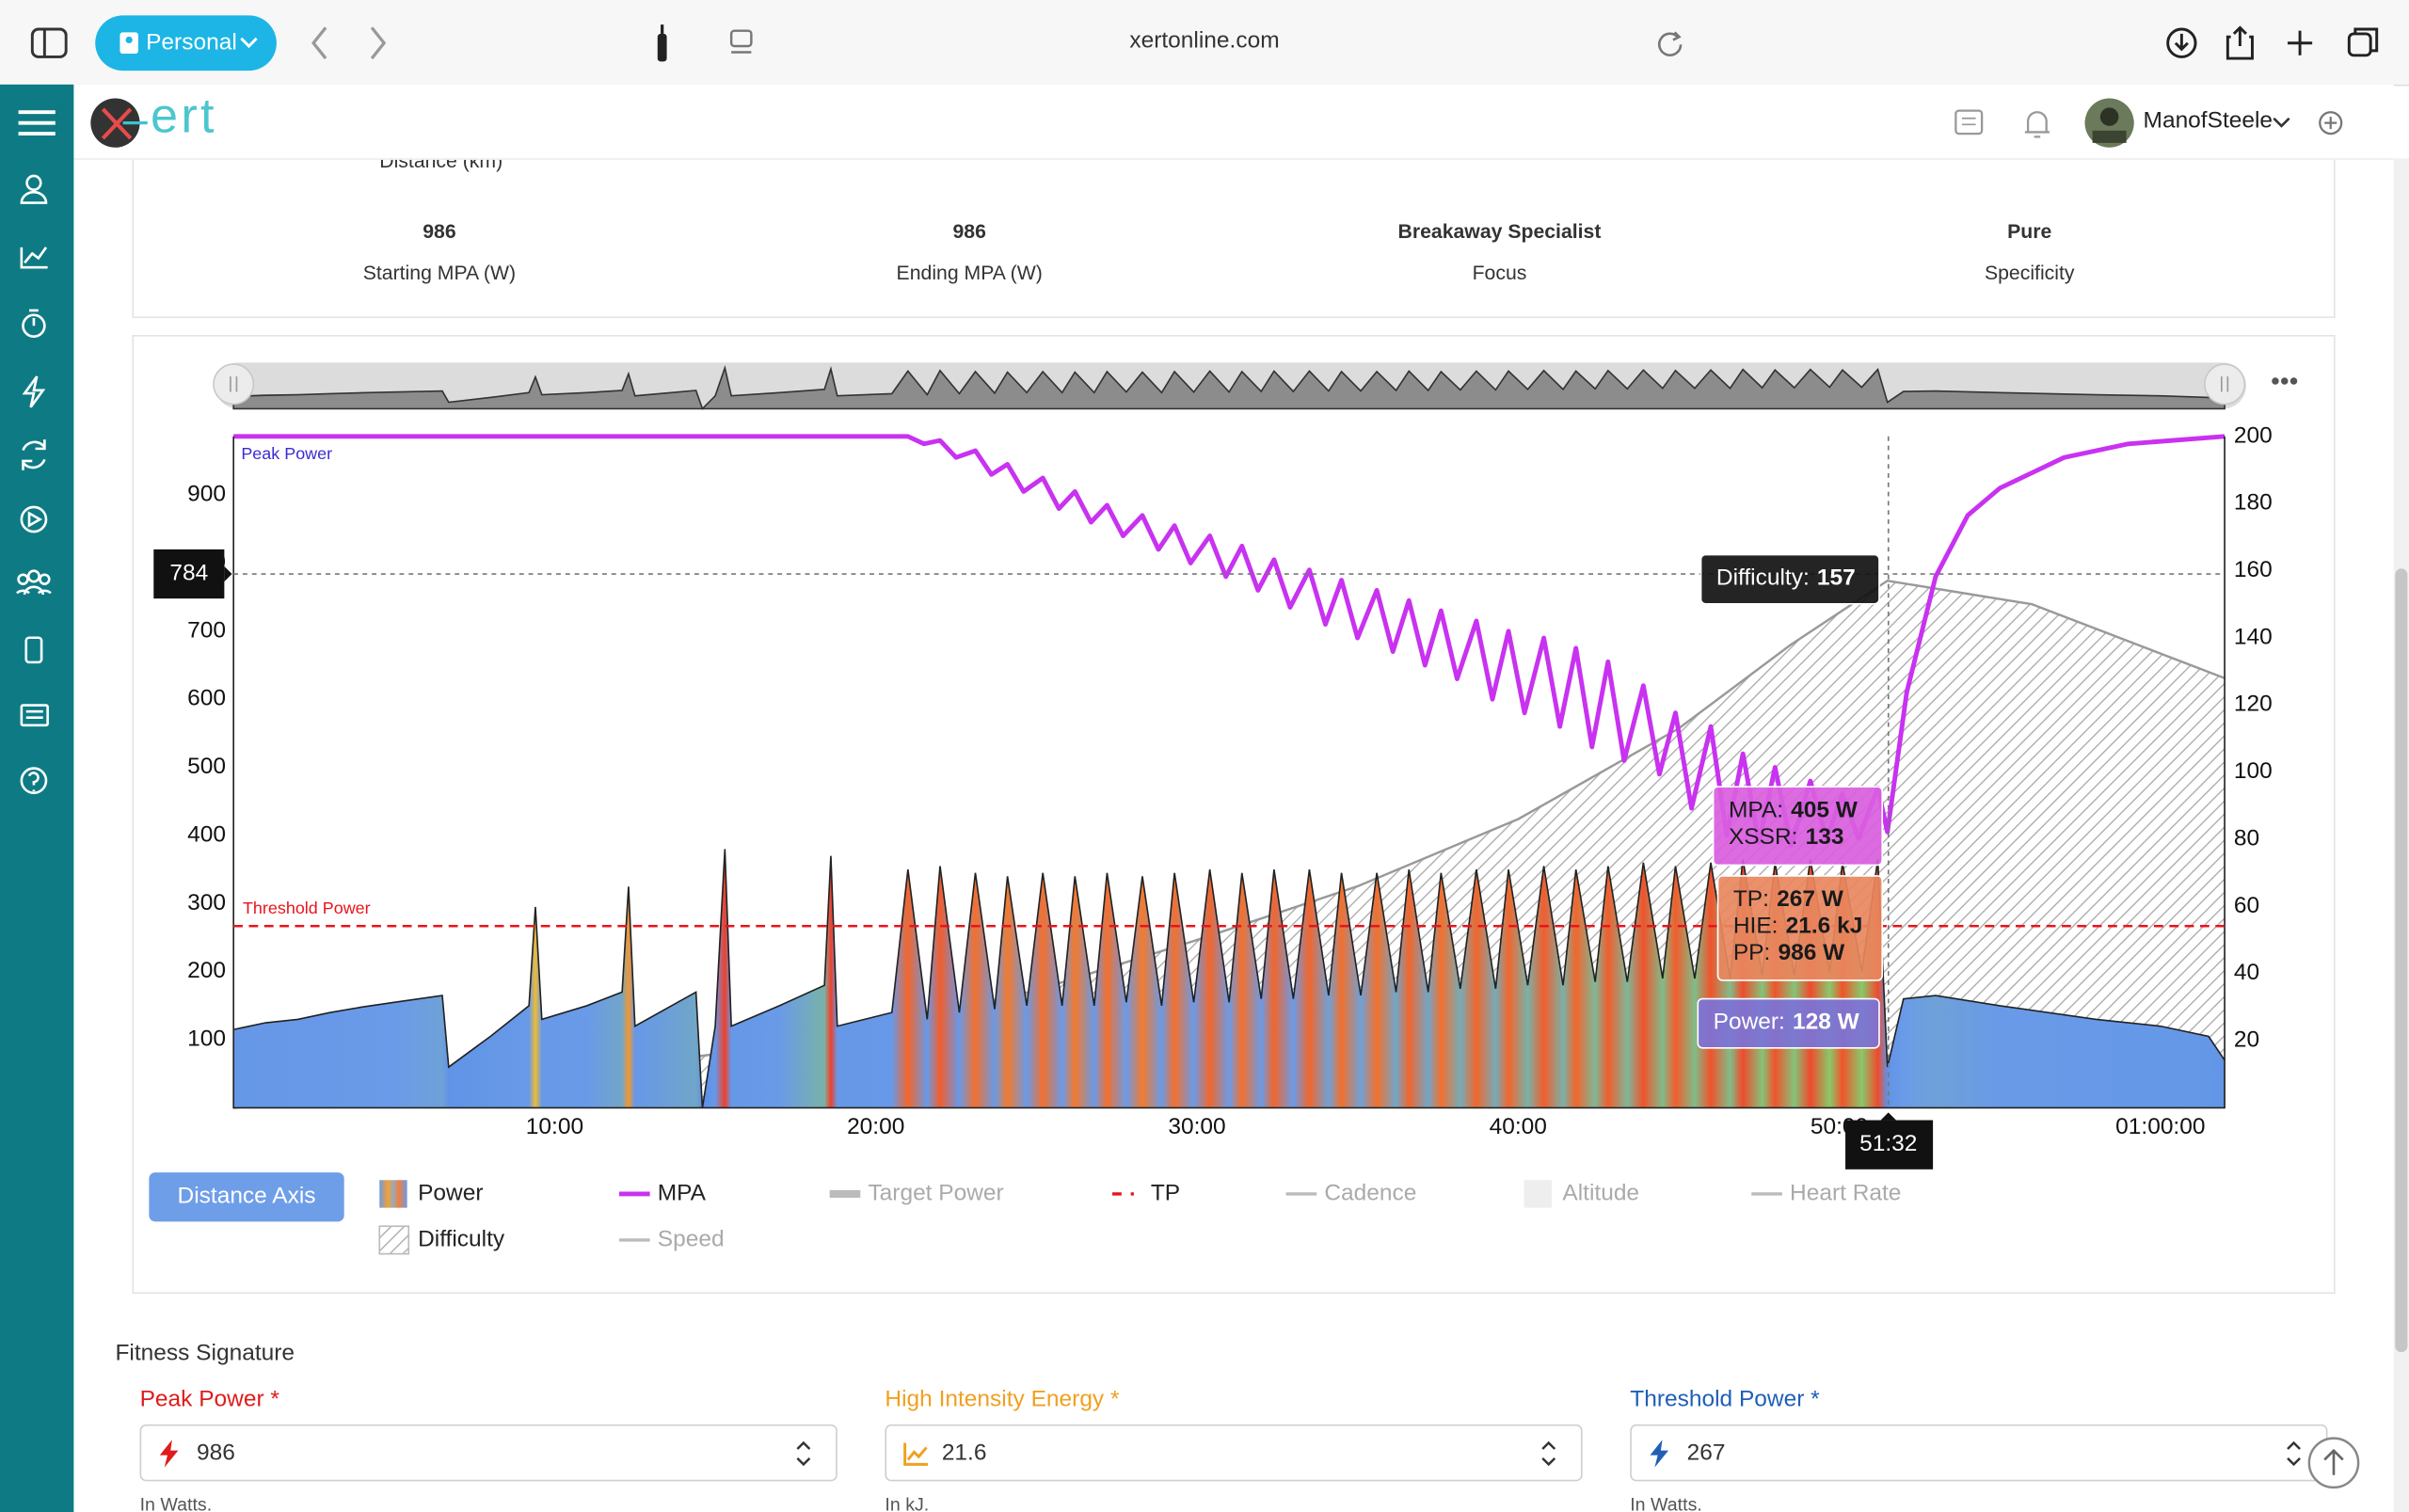 The height and width of the screenshot is (1512, 2409). Describe the element at coordinates (450, 1193) in the screenshot. I see `legend-label: Power` at that location.